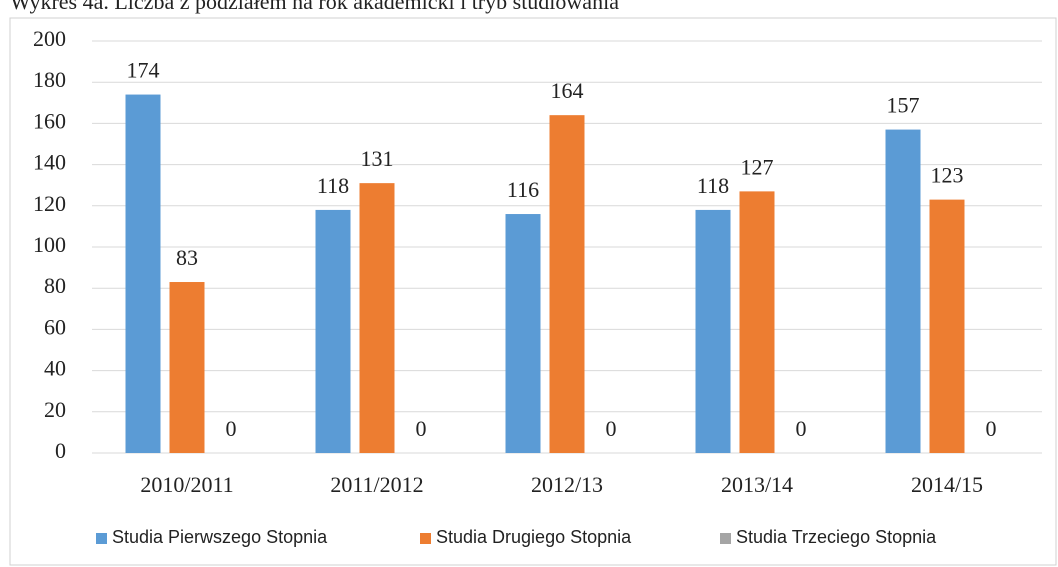 This screenshot has width=1058, height=567. What do you see at coordinates (377, 158) in the screenshot?
I see `data-label: 131` at bounding box center [377, 158].